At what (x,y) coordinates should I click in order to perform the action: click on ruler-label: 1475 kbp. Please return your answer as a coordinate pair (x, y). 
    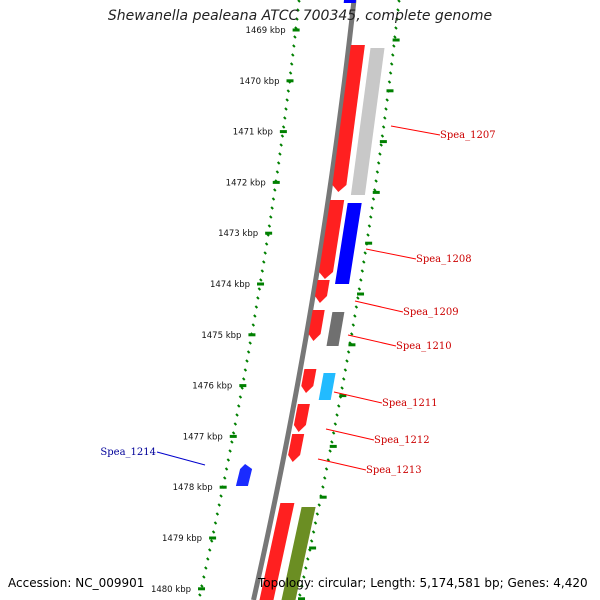
    Looking at the image, I should click on (221, 336).